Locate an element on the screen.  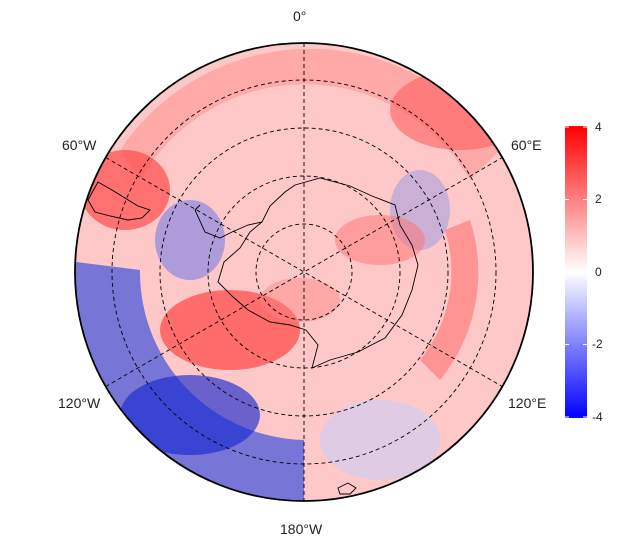
colorbar is located at coordinates (576, 272).